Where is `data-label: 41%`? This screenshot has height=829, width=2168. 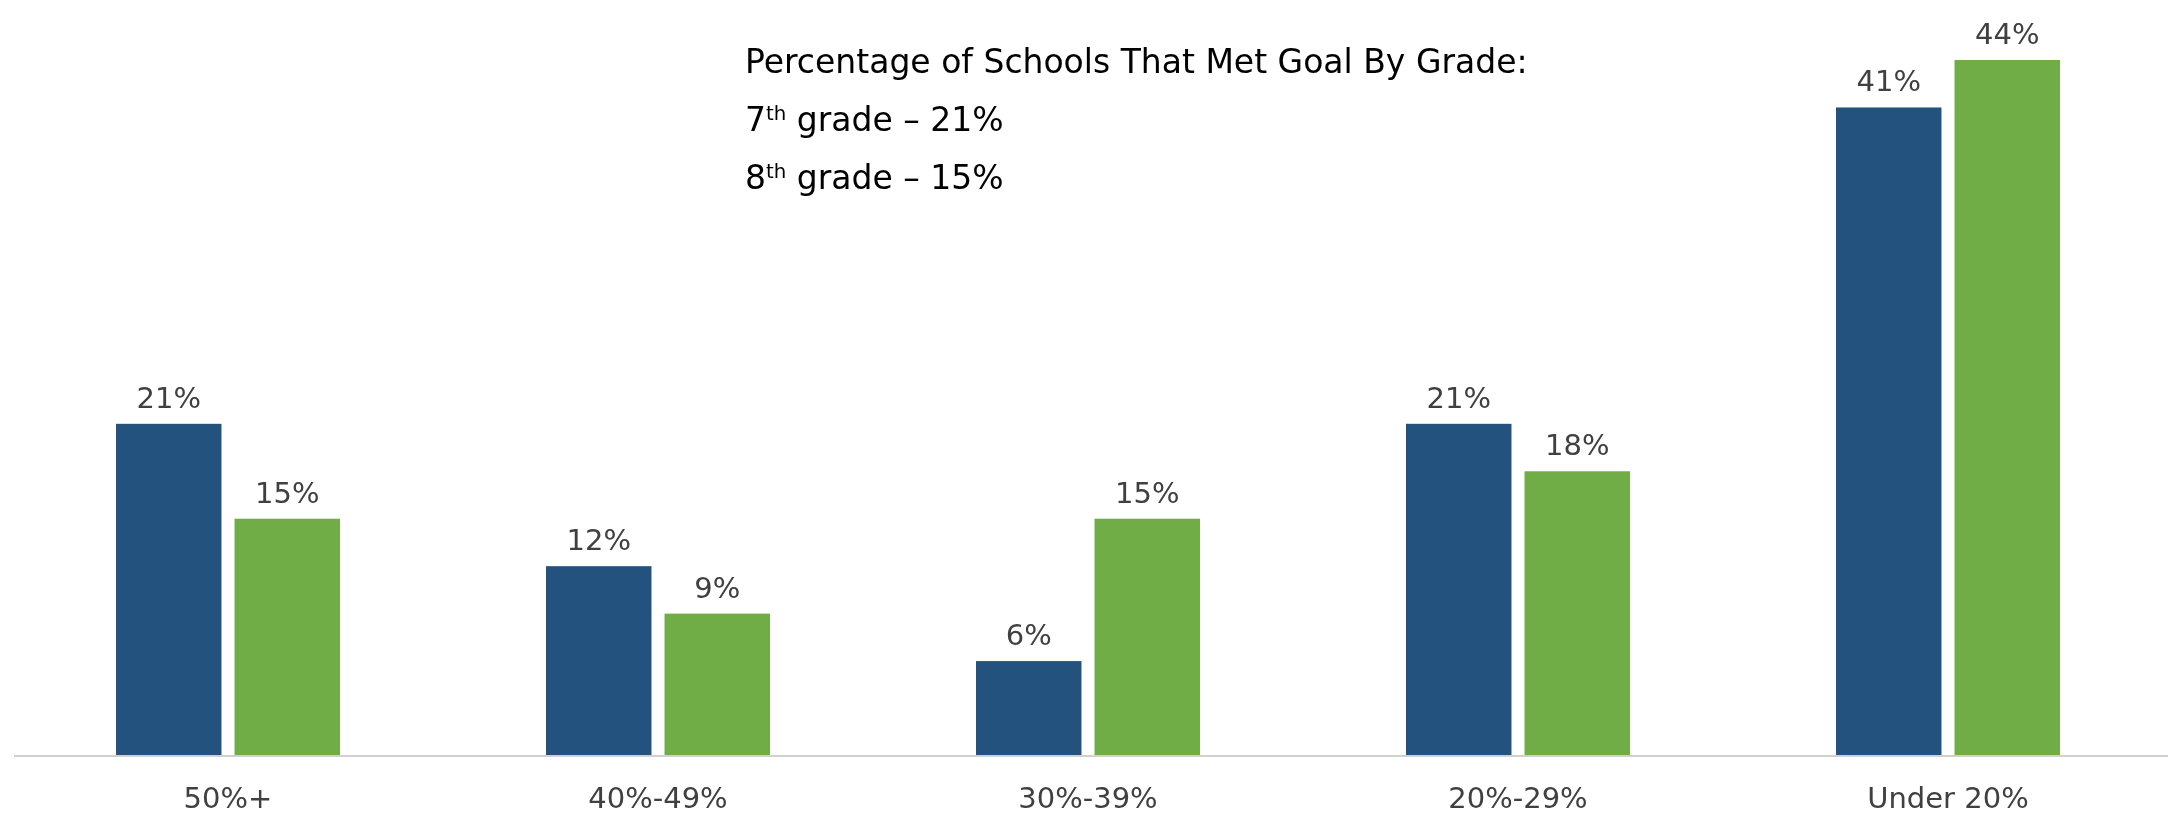
data-label: 41% is located at coordinates (1888, 81).